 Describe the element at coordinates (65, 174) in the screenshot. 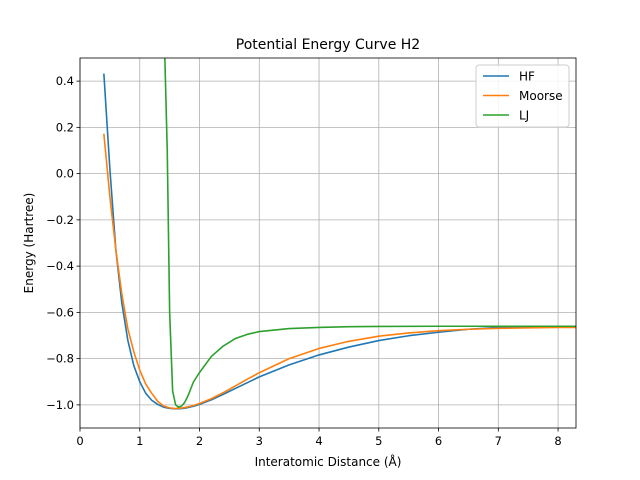

I see `y-tick-label: 0.0` at that location.